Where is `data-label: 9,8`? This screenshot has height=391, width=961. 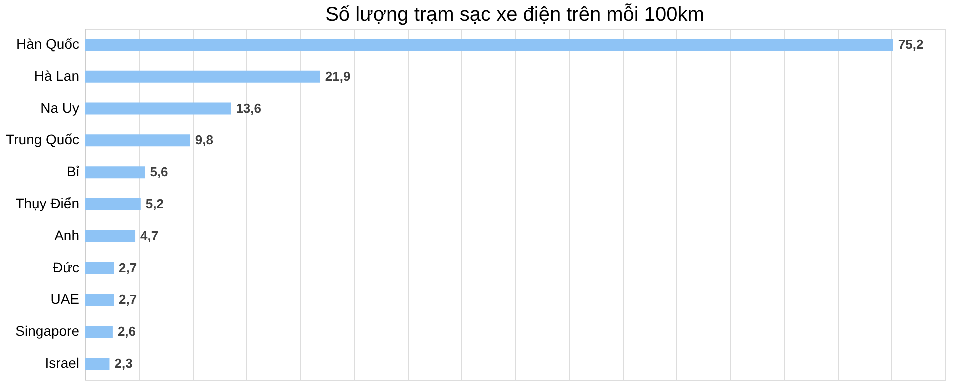
data-label: 9,8 is located at coordinates (204, 140).